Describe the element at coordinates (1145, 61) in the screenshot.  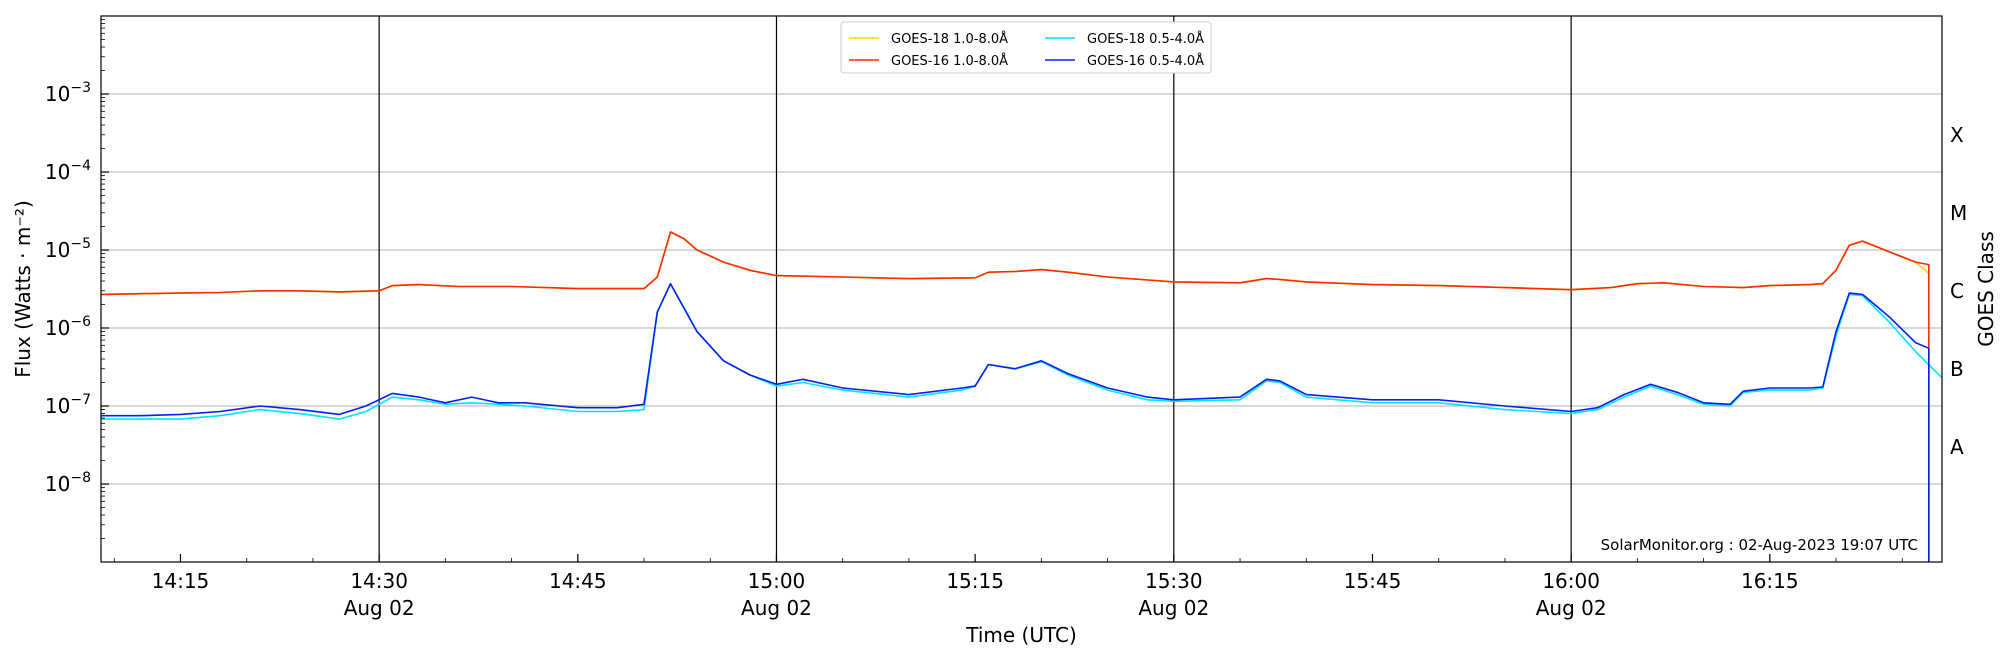
I see `legend-label: GOES-16 0.5-4.0Å` at that location.